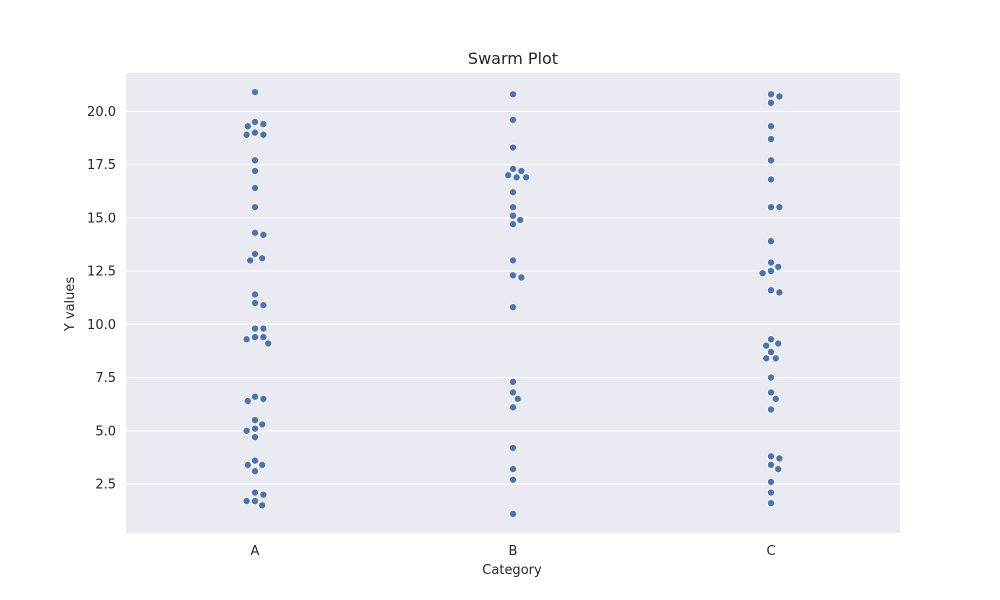  Describe the element at coordinates (512, 570) in the screenshot. I see `x-axis-label: Category` at that location.